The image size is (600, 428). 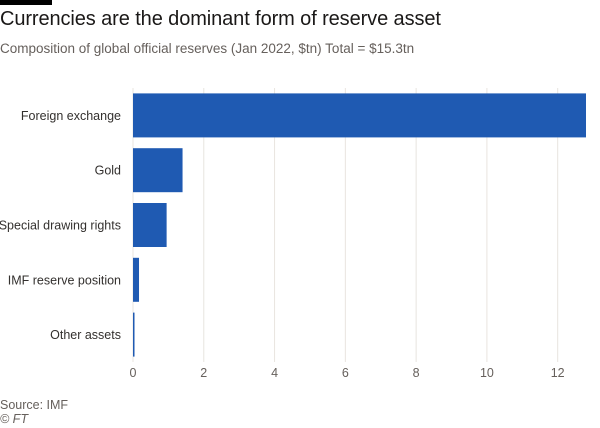 What do you see at coordinates (359, 115) in the screenshot?
I see `bar-foreign-exchange` at bounding box center [359, 115].